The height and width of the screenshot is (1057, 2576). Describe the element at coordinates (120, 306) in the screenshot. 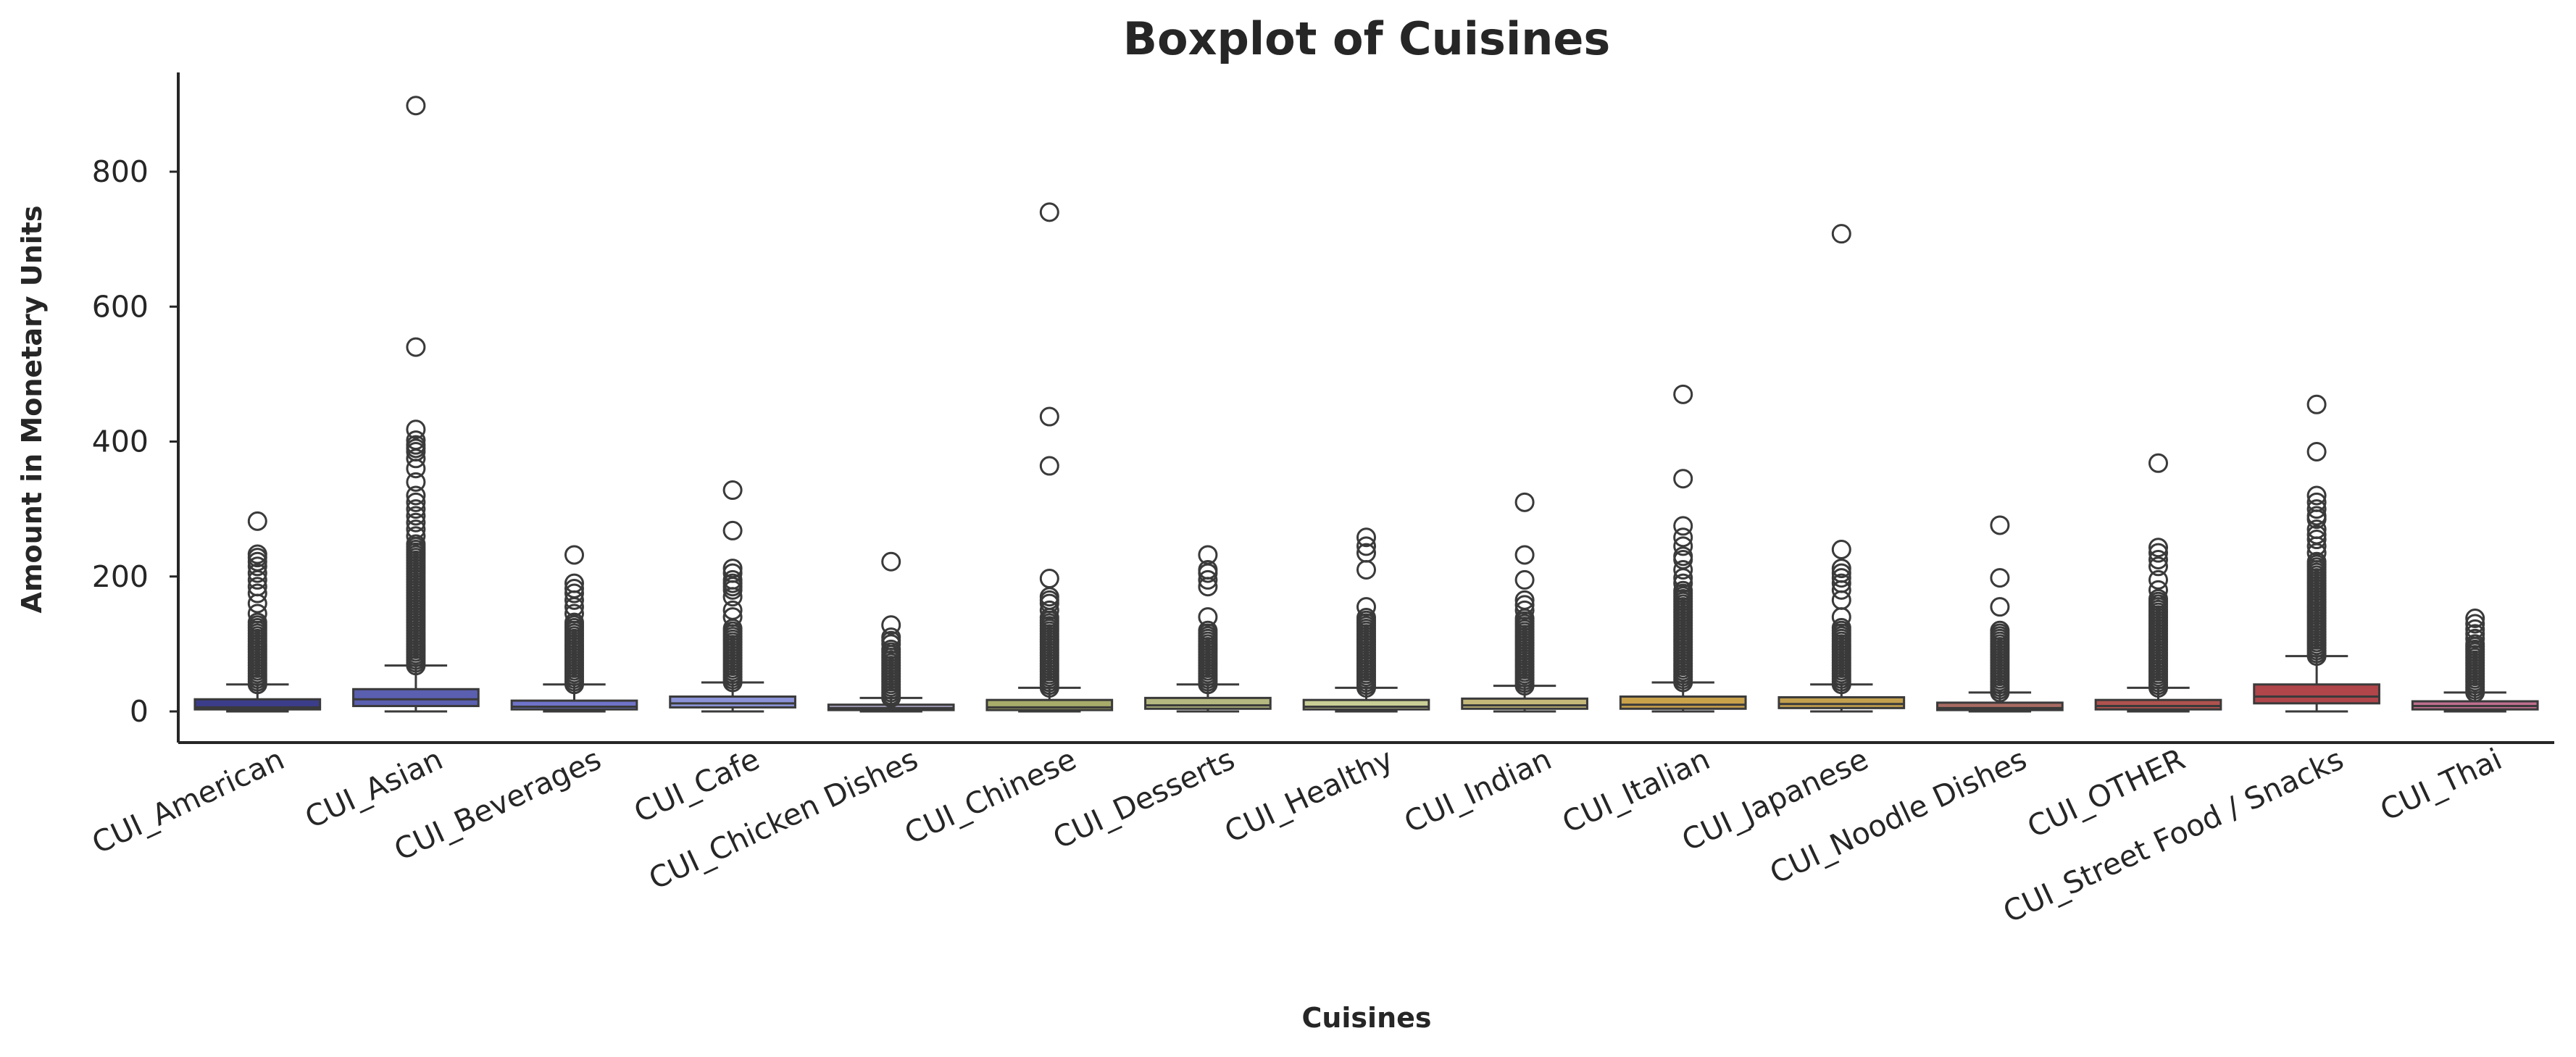

I see `y-tick-label: 600` at that location.